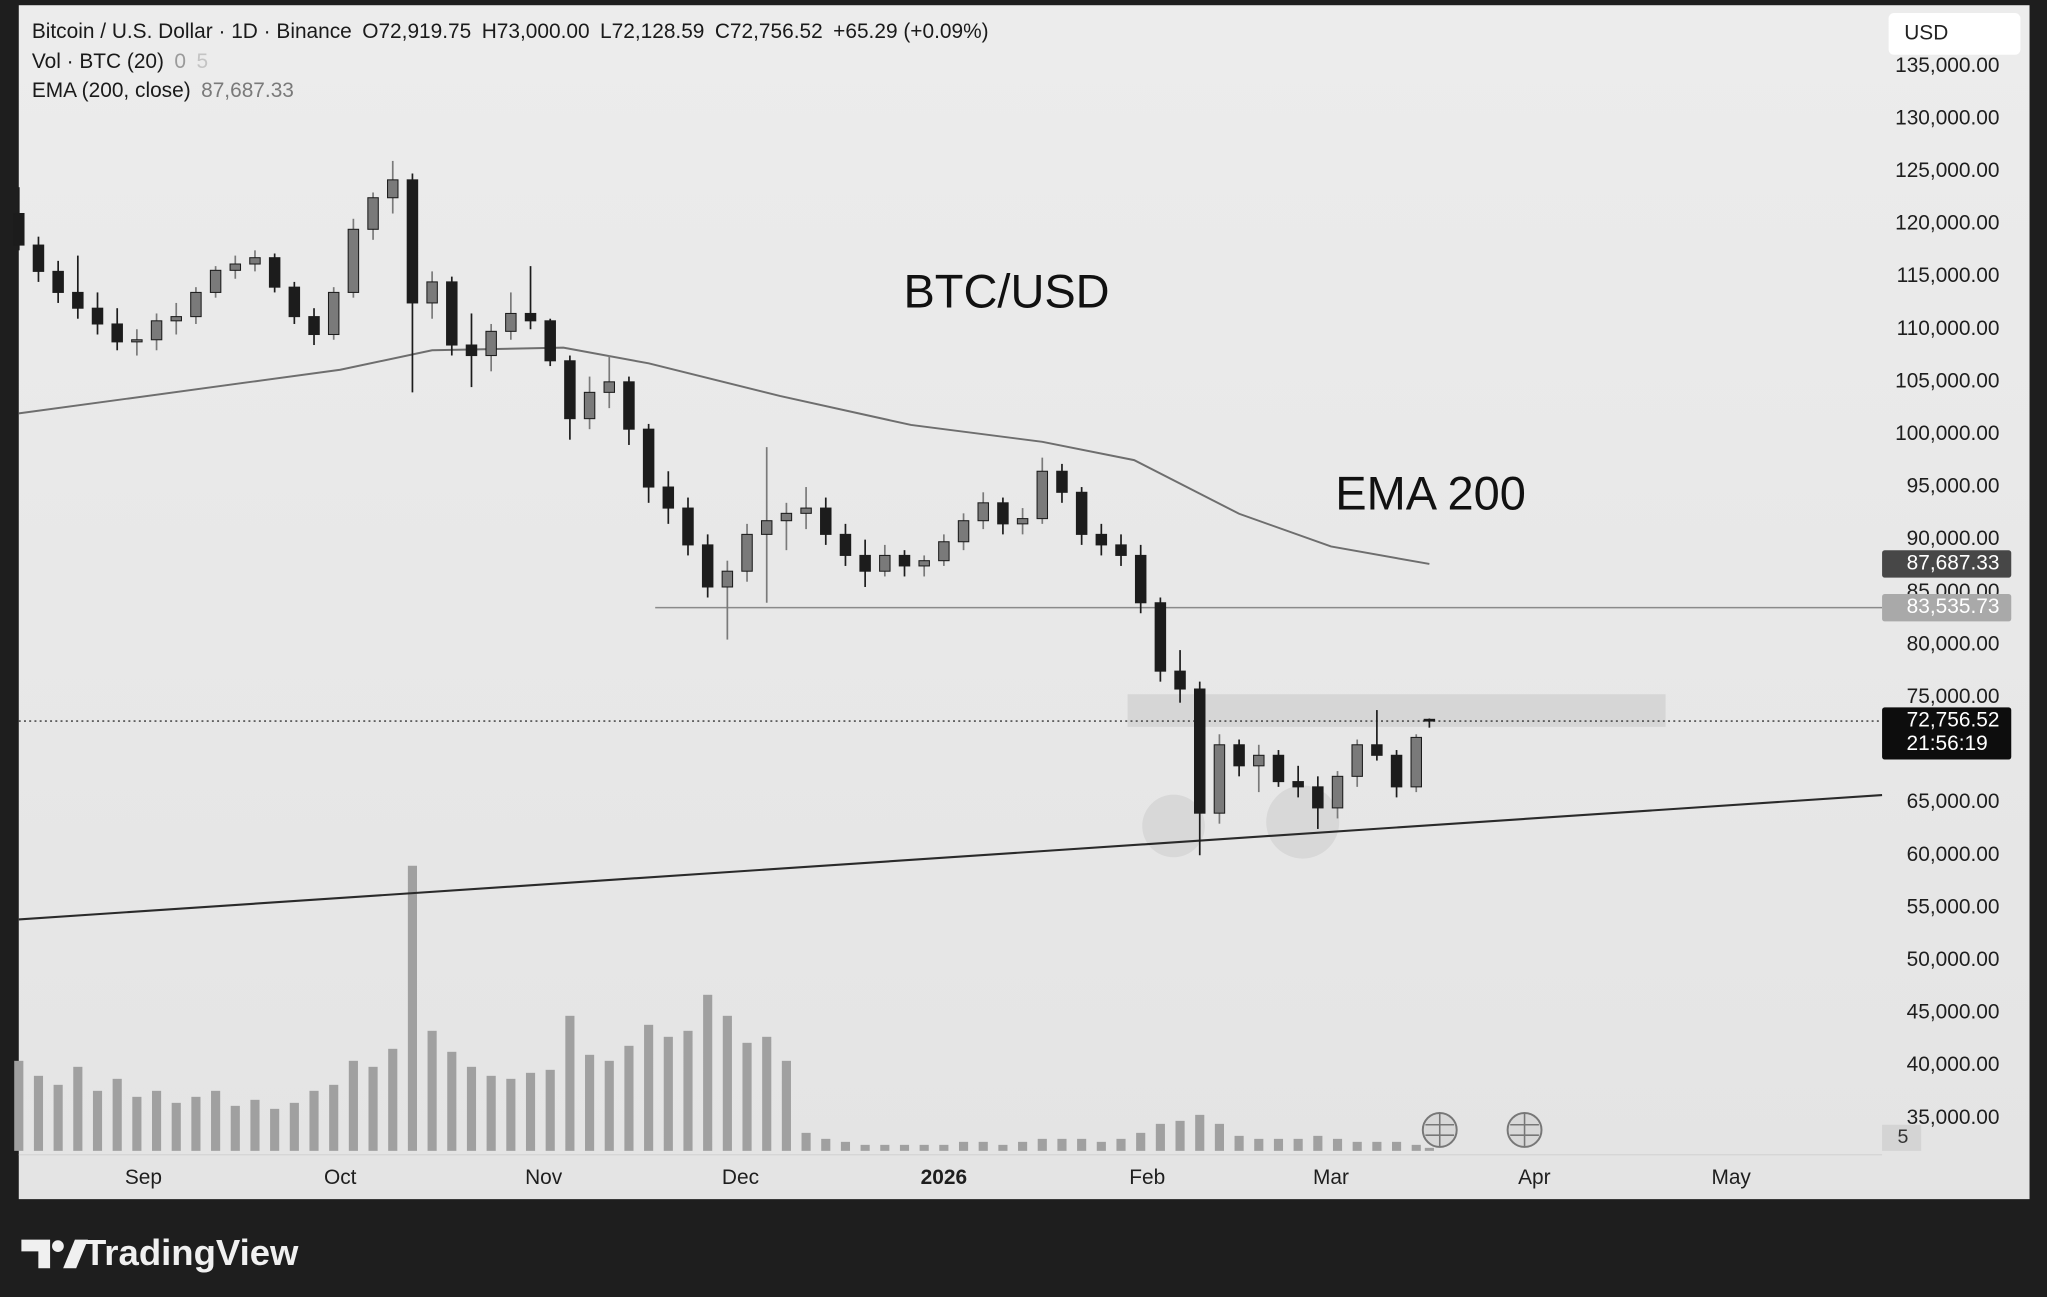  Describe the element at coordinates (740, 1177) in the screenshot. I see `x-tick-label: Dec` at that location.